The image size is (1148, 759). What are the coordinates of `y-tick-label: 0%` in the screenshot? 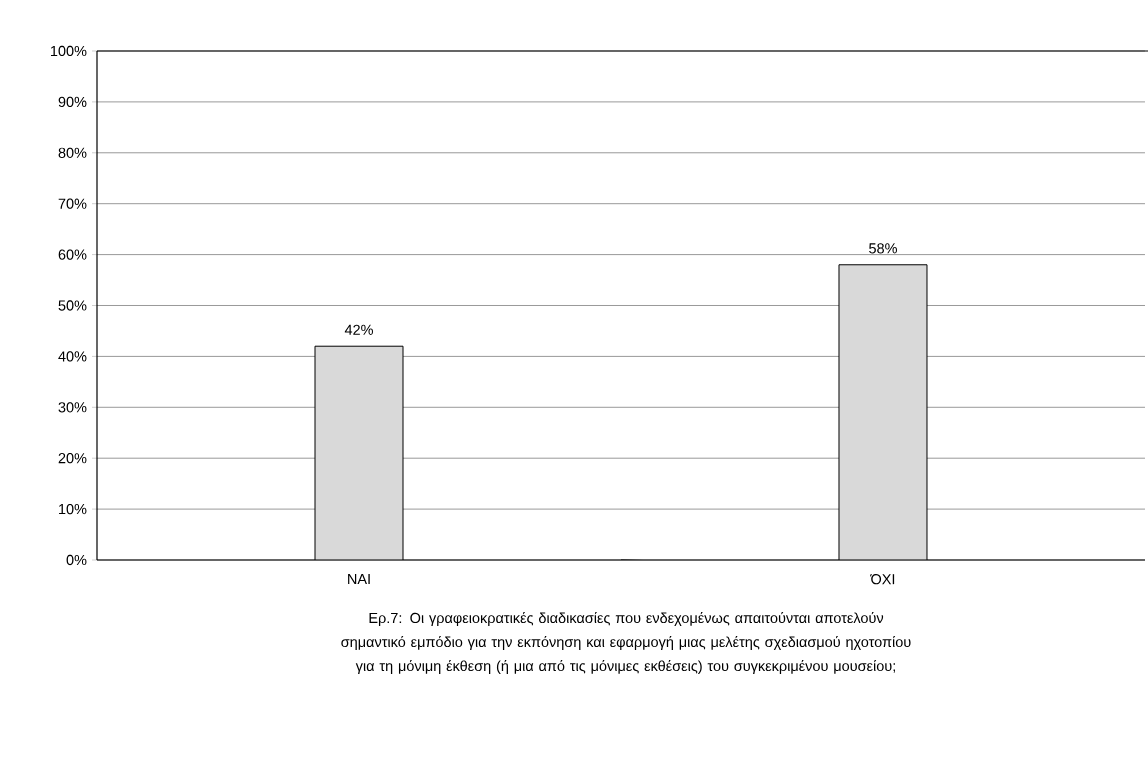 It's located at (76, 560).